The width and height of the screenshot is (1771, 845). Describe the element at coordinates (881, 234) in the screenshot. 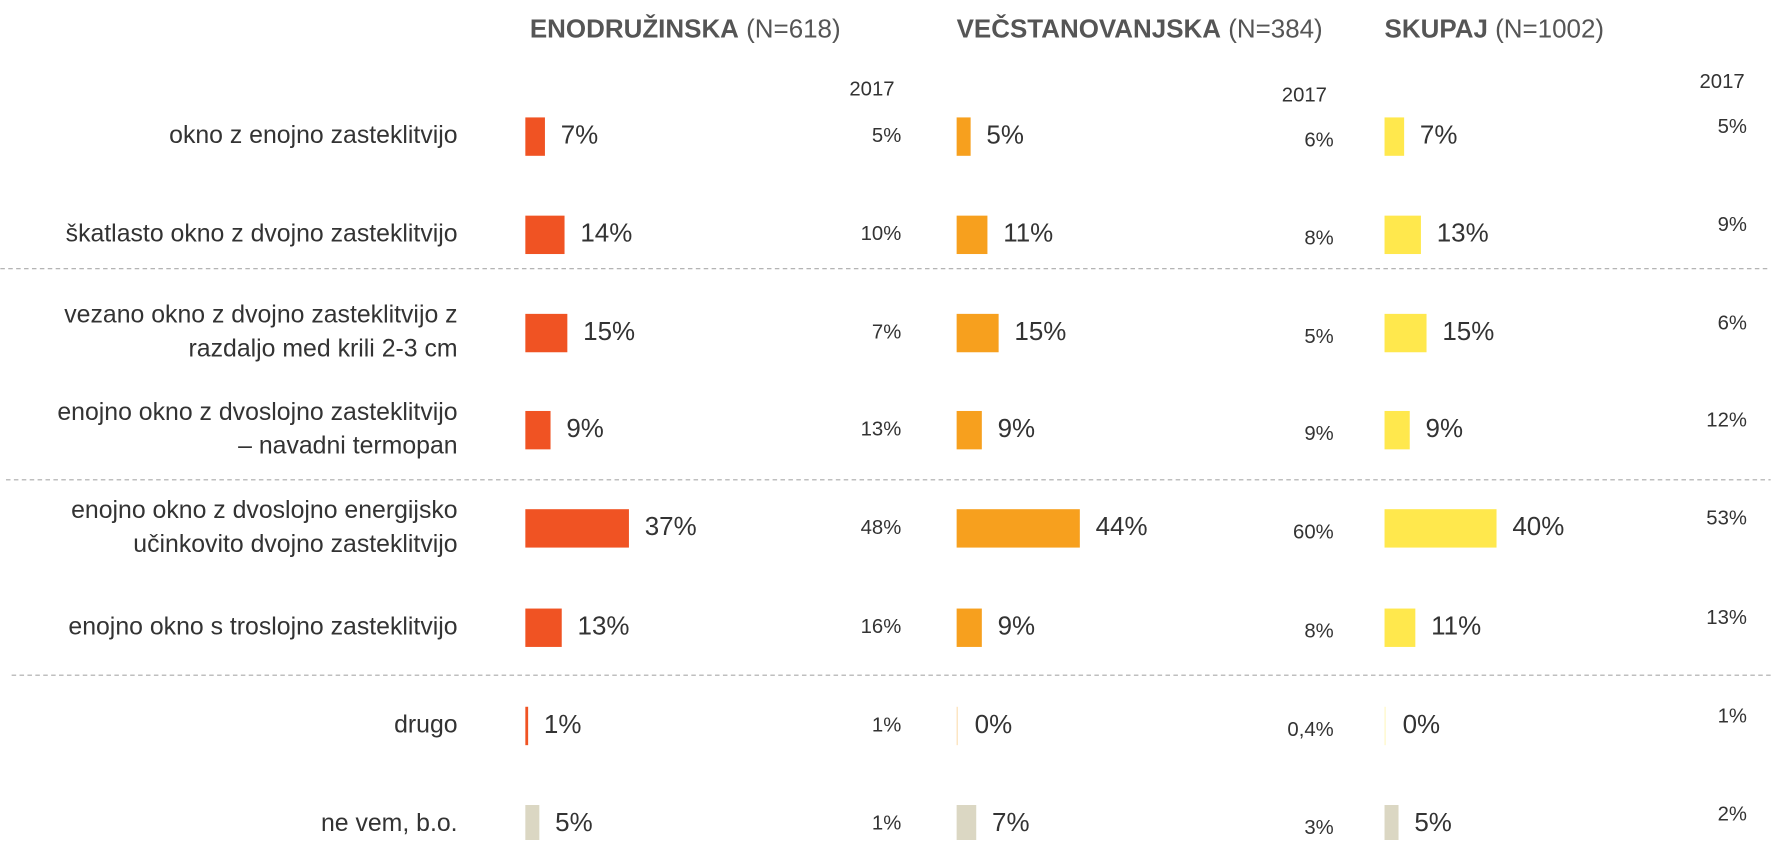

I see `value-2017: 10%` at that location.